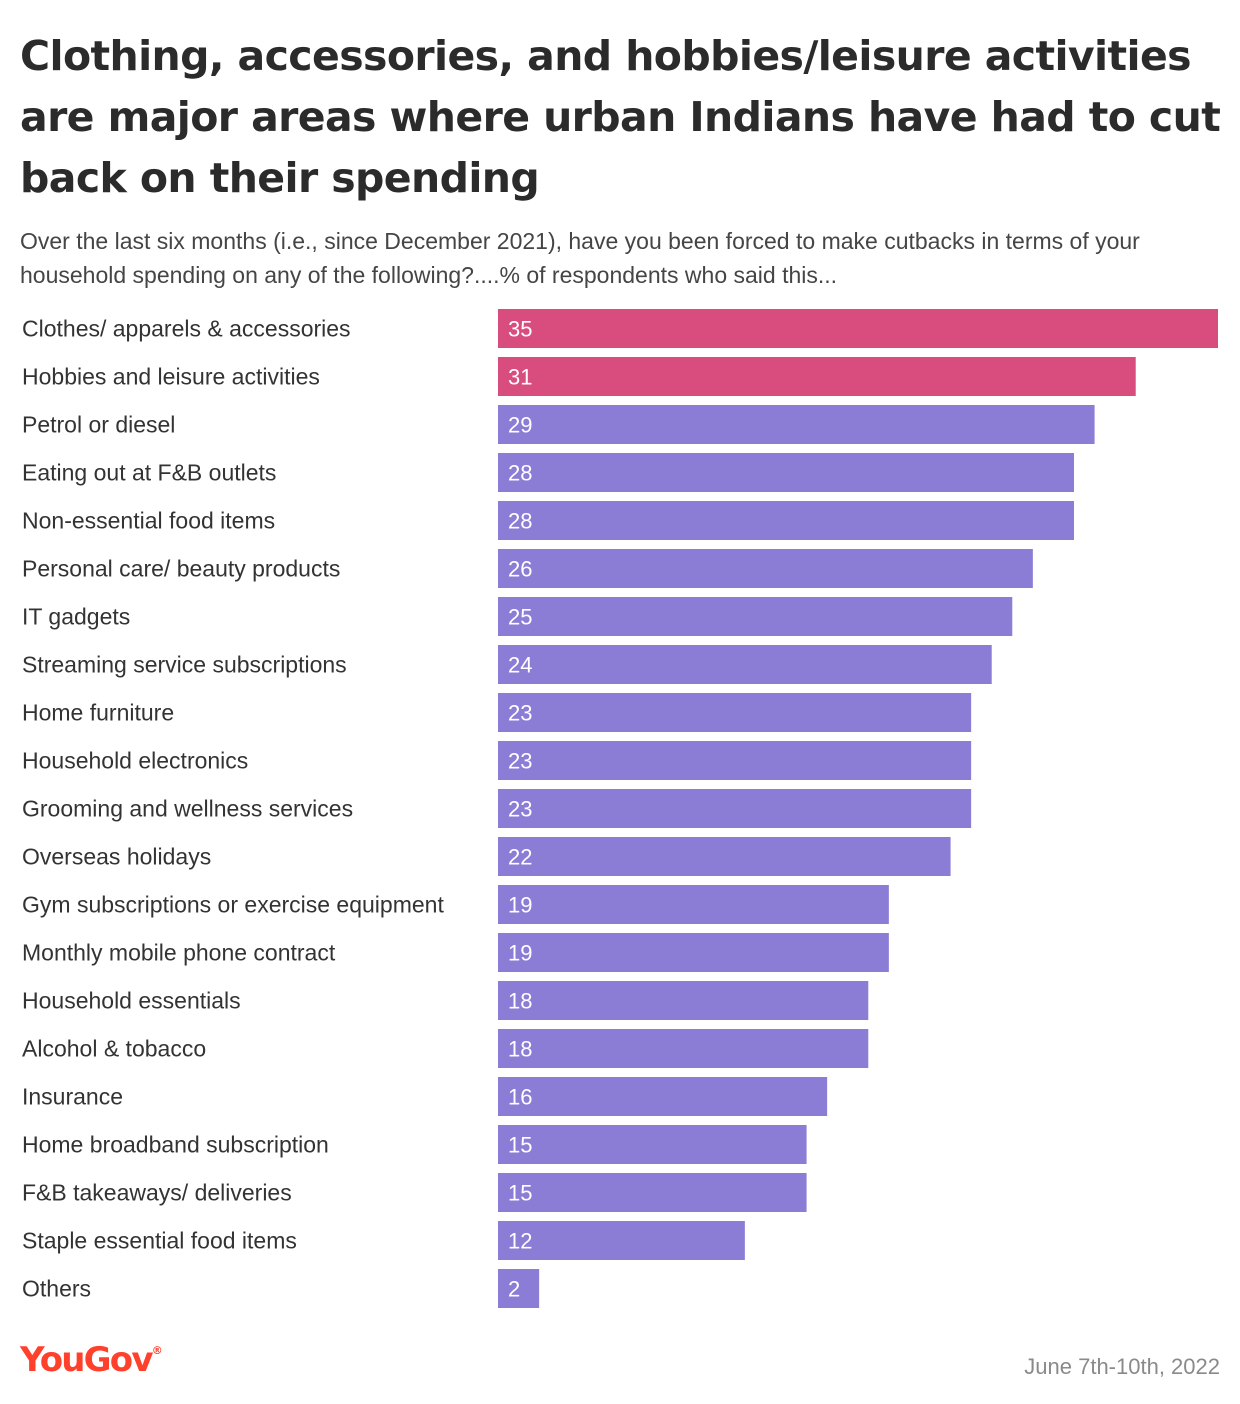 This screenshot has height=1404, width=1240. Describe the element at coordinates (98, 713) in the screenshot. I see `category-label: Home furniture` at that location.